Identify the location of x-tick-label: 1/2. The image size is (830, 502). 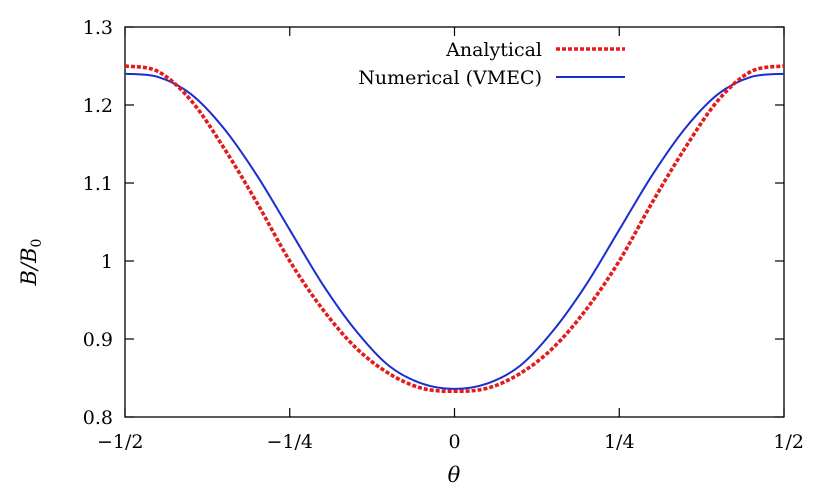
(788, 442).